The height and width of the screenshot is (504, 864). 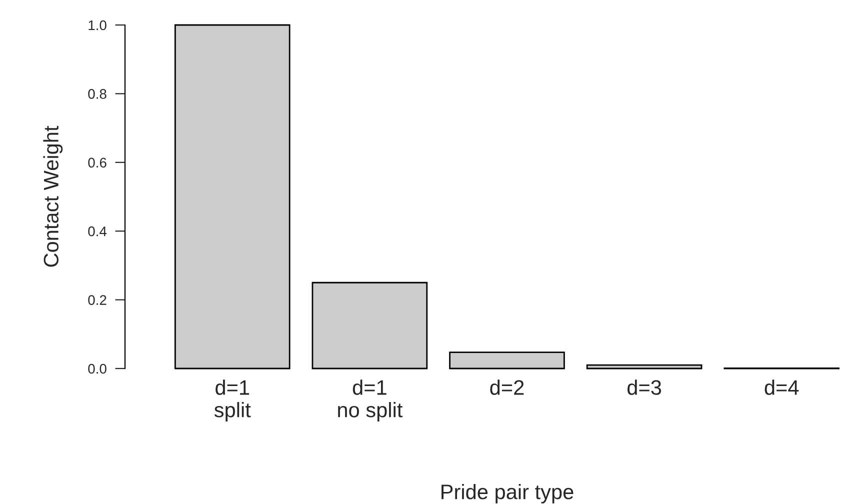 I want to click on y-axis-title: Contact Weight, so click(x=53, y=196).